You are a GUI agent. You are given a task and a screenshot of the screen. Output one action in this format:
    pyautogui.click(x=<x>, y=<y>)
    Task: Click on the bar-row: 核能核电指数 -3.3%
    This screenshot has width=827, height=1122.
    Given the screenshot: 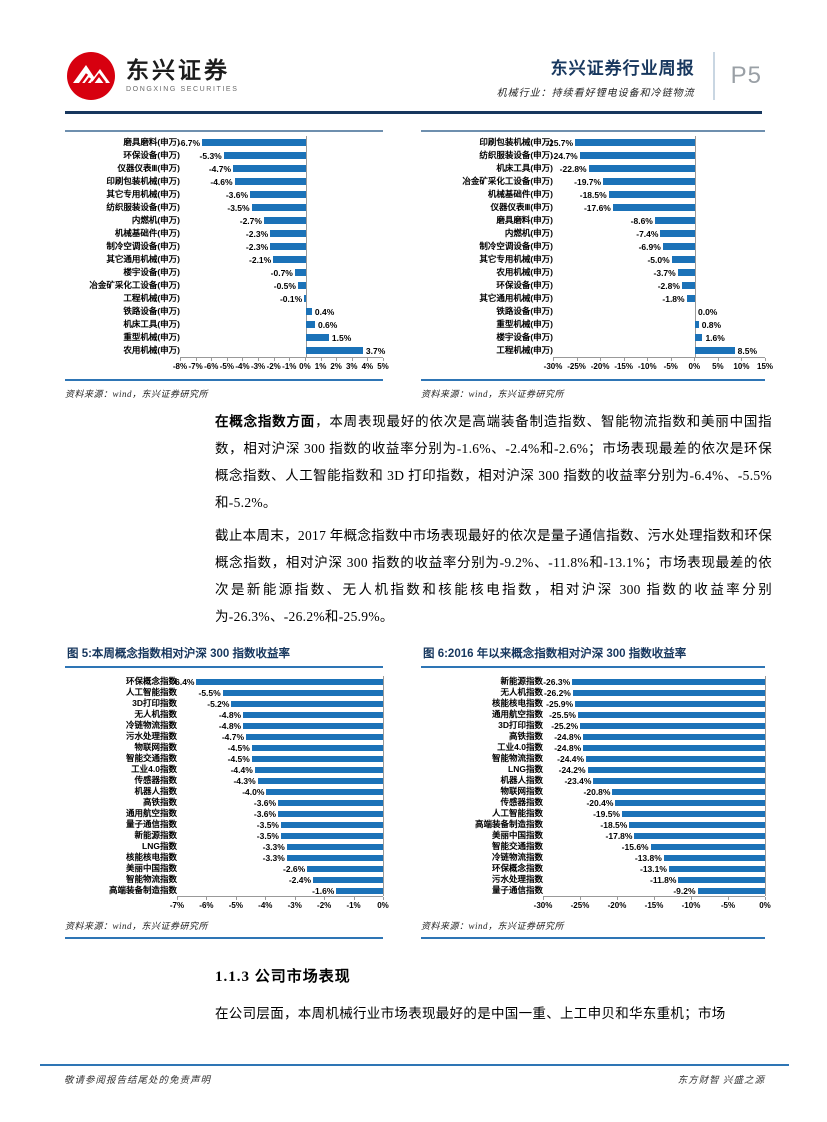 What is the action you would take?
    pyautogui.click(x=224, y=857)
    